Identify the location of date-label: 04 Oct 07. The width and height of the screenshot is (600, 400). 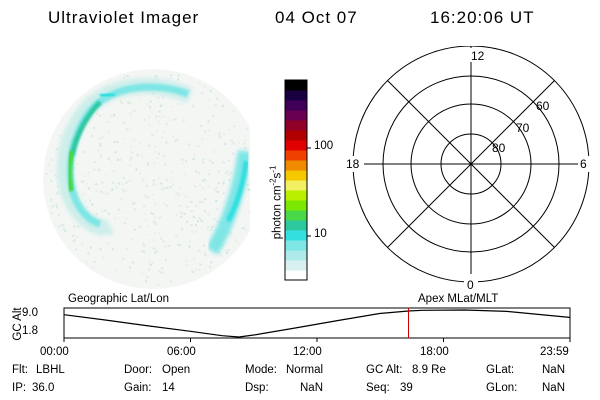
(316, 17).